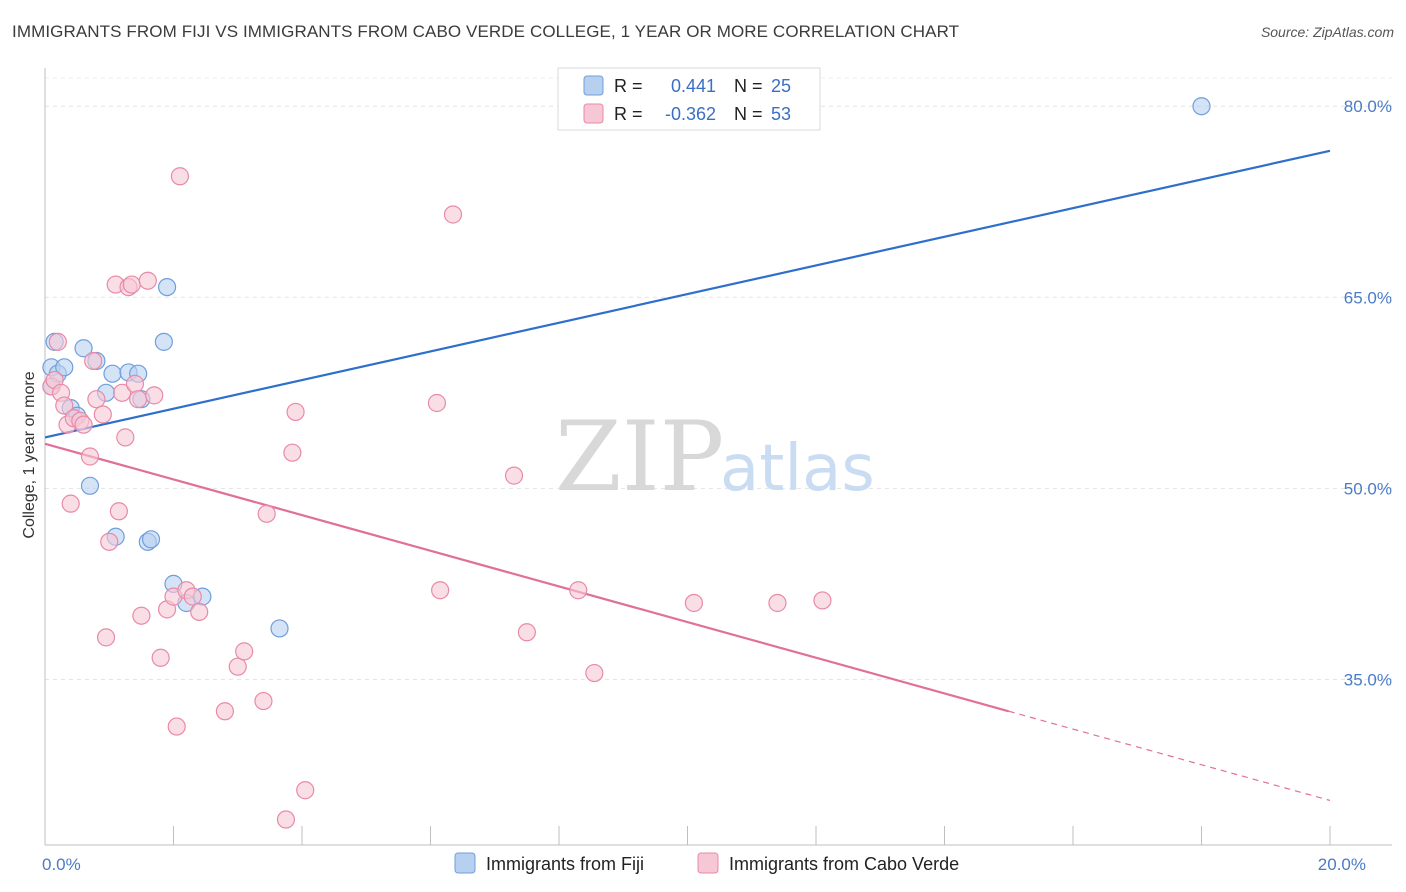 This screenshot has height=892, width=1406. I want to click on watermark-atlas: atlas, so click(797, 469).